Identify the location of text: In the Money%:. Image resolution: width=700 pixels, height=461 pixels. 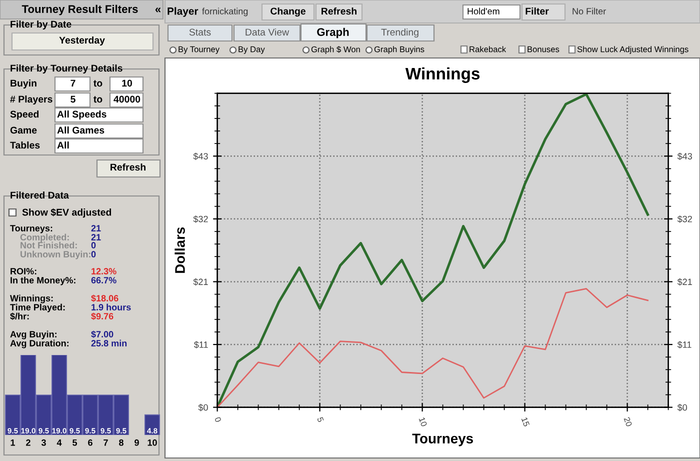
(43, 281).